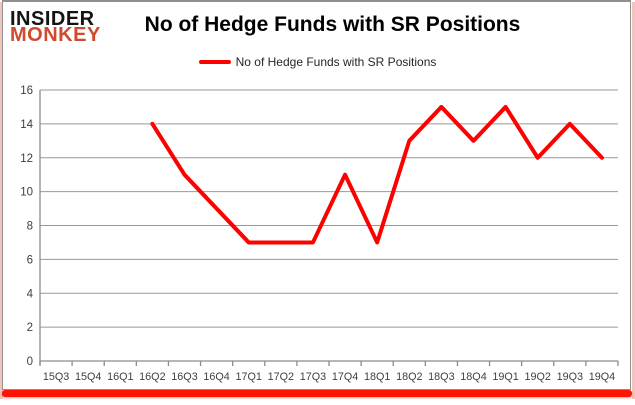 This screenshot has width=635, height=405. Describe the element at coordinates (317, 393) in the screenshot. I see `bottom-accent-bar` at that location.